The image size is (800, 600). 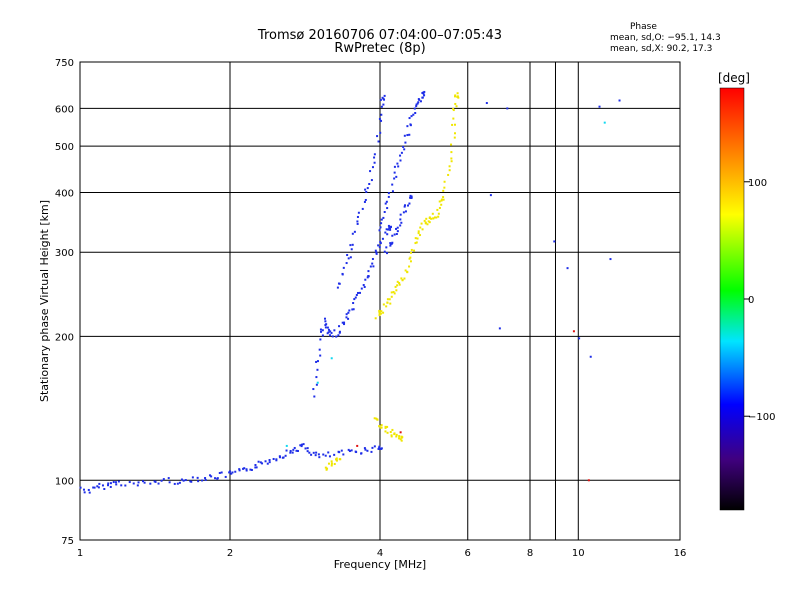 I want to click on x-tick-label: 1, so click(x=80, y=553).